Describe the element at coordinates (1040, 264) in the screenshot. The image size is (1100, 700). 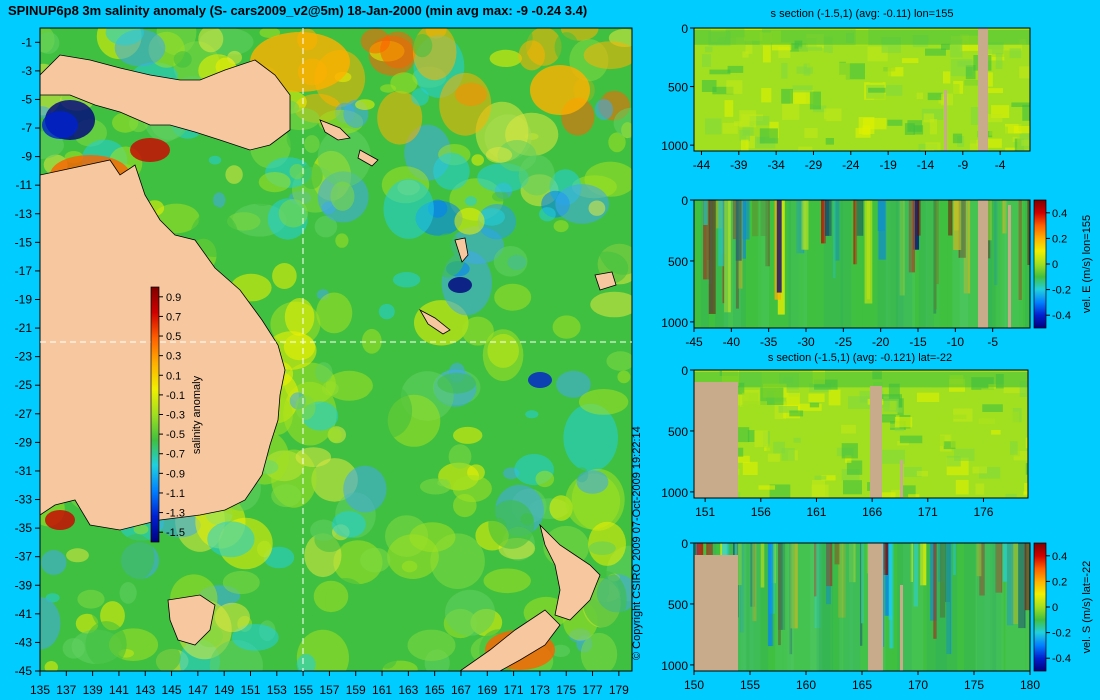
I see `section-2-colorbar` at that location.